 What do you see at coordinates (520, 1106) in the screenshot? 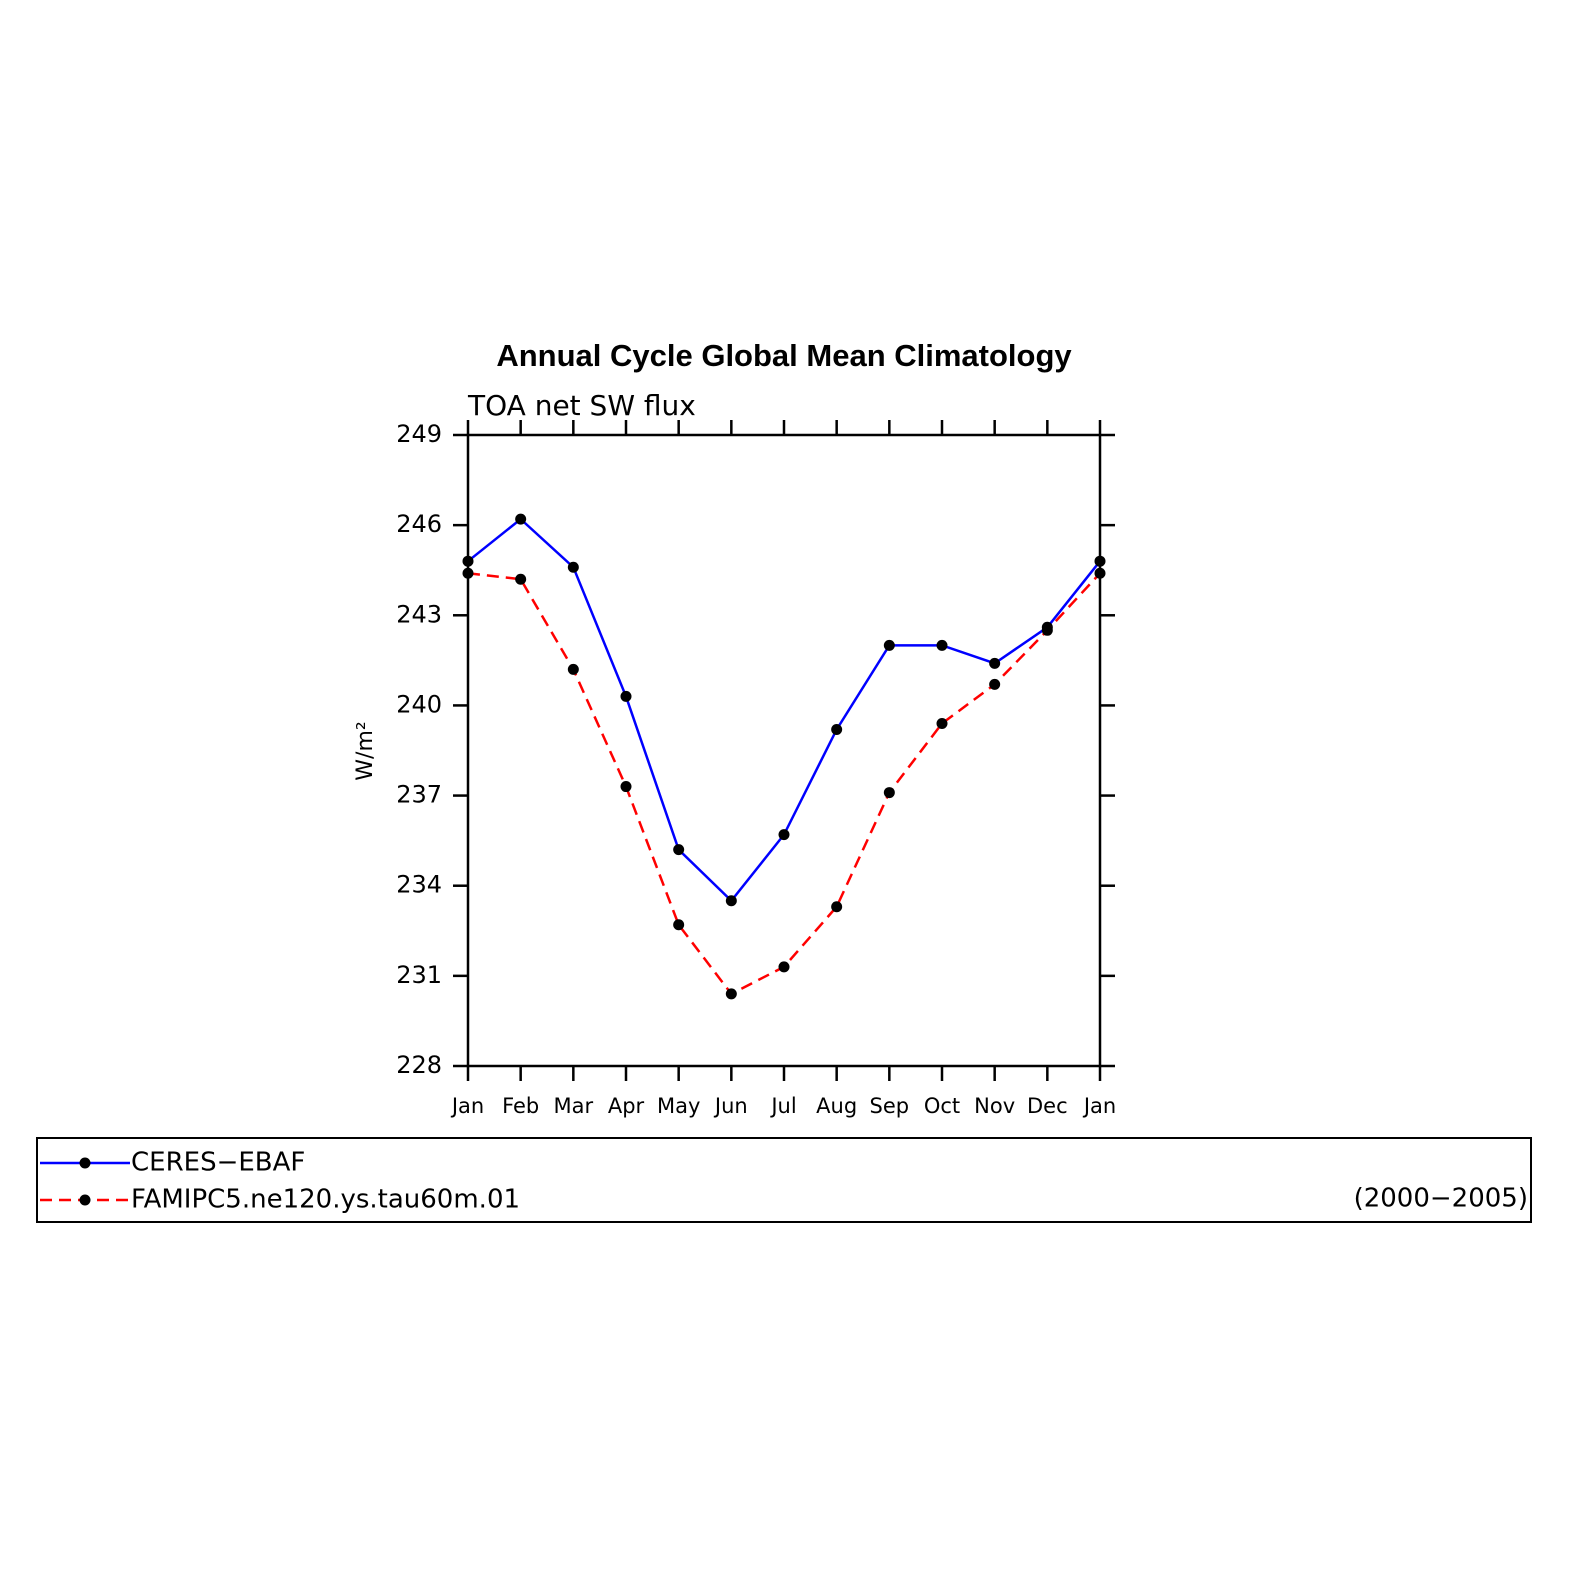
I see `x-tick-label: Feb` at bounding box center [520, 1106].